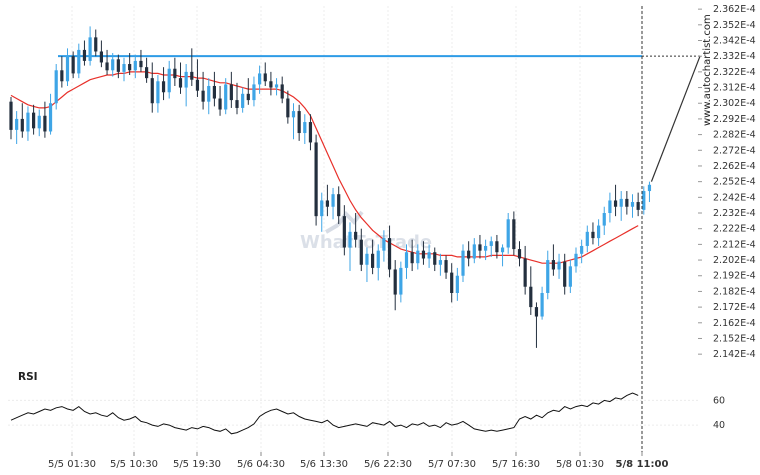 Image resolution: width=760 pixels, height=475 pixels. I want to click on time-tick-label: 5/7 07:30, so click(452, 464).